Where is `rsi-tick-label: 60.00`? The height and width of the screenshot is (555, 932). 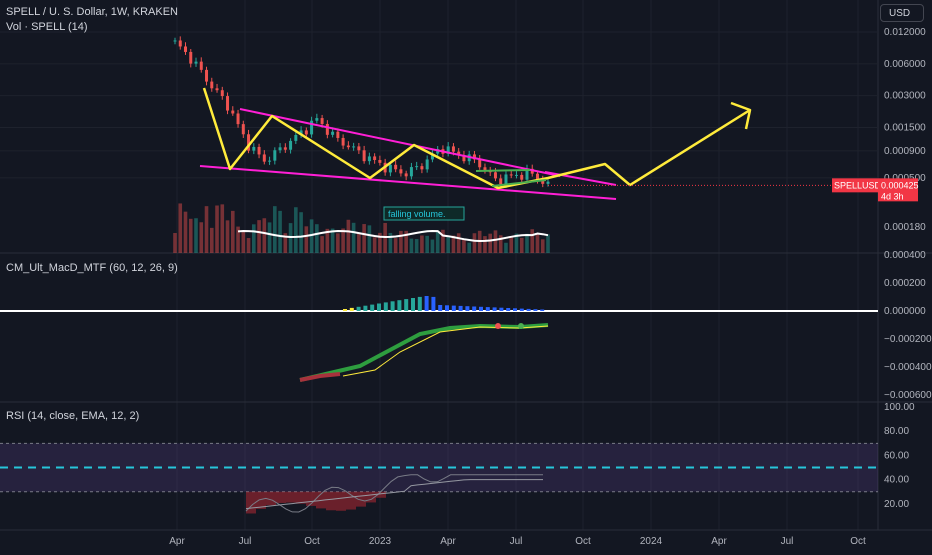
rsi-tick-label: 60.00 is located at coordinates (896, 455).